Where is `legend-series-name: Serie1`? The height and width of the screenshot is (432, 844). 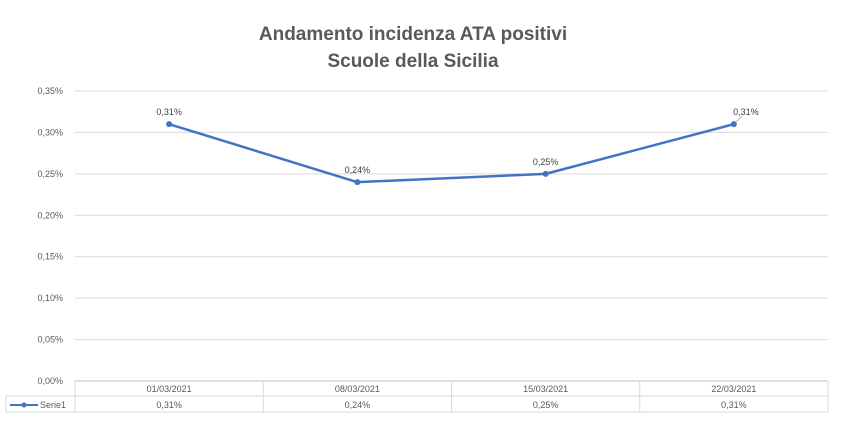 legend-series-name: Serie1 is located at coordinates (53, 405).